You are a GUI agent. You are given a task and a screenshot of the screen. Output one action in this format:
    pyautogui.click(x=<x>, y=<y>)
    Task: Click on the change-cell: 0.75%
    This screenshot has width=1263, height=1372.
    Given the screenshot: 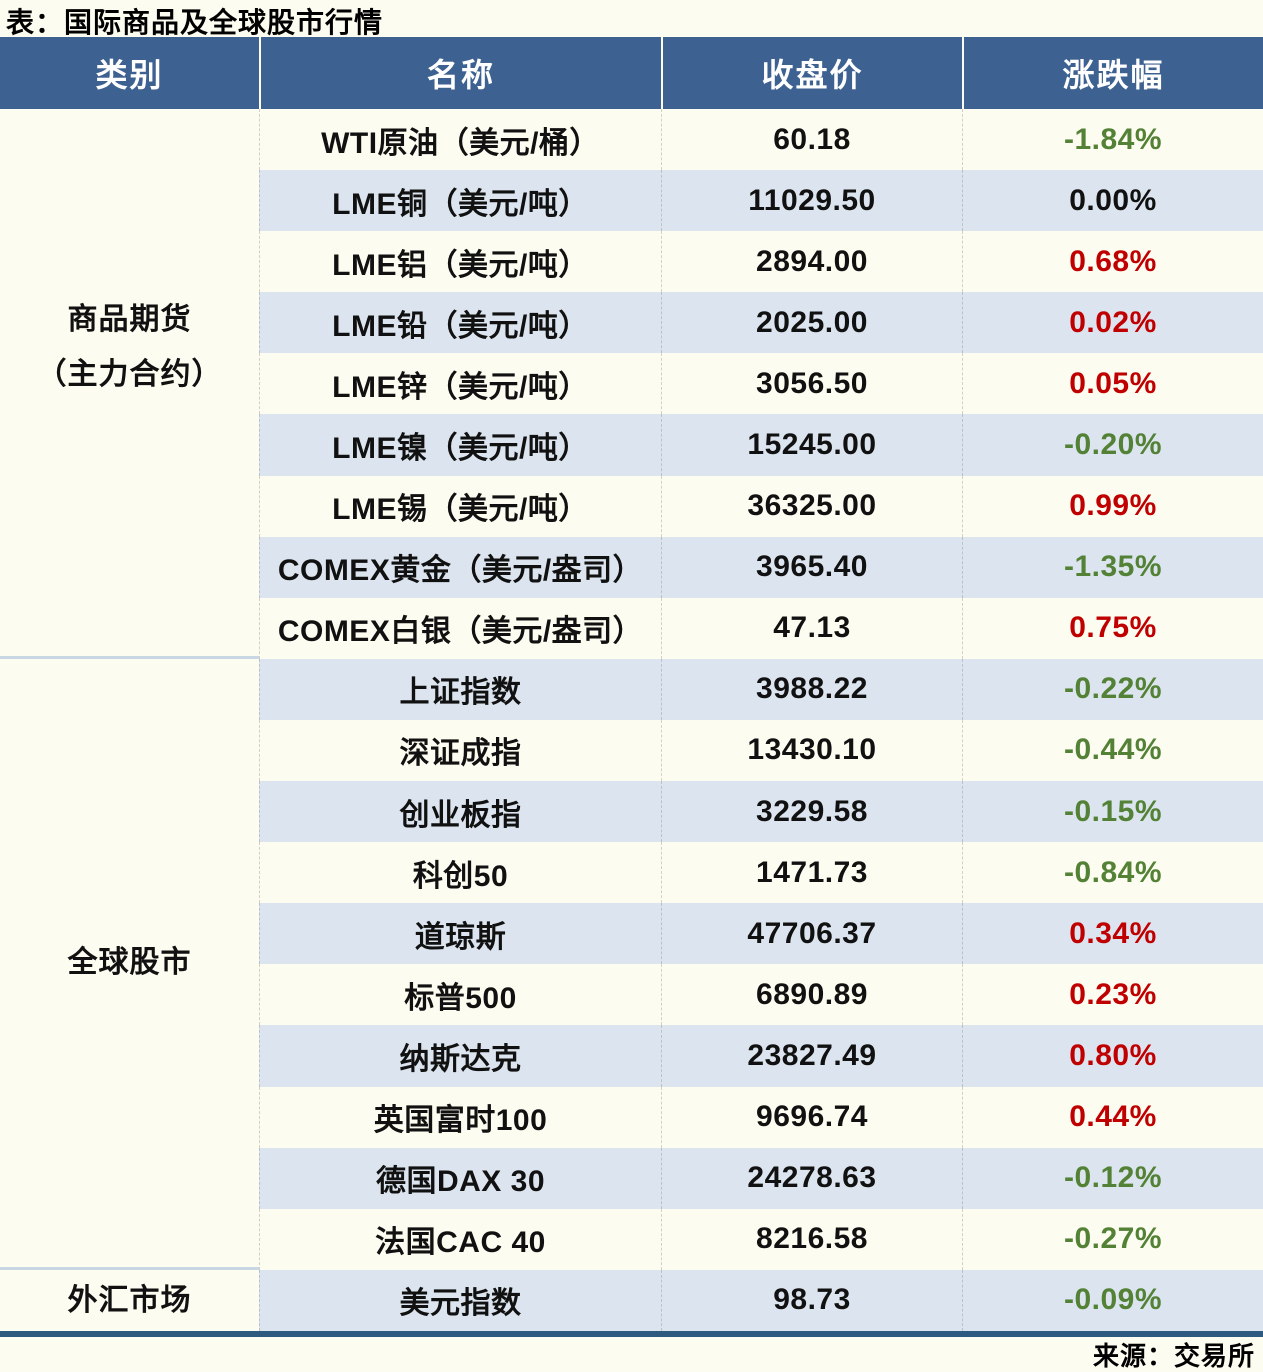 What is the action you would take?
    pyautogui.click(x=1112, y=628)
    